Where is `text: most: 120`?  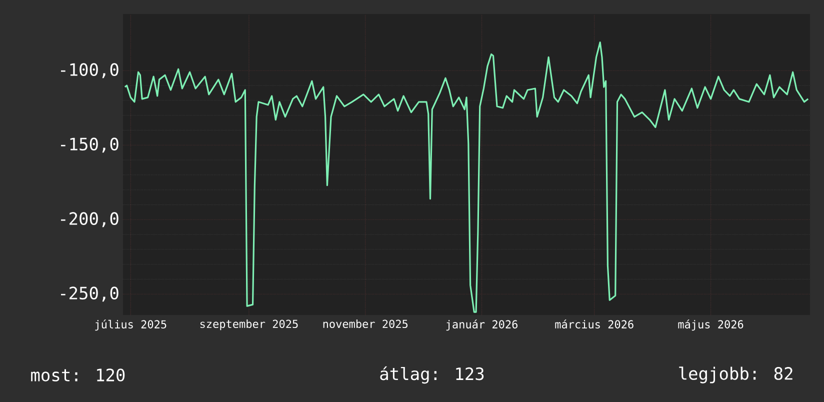 text: most: 120 is located at coordinates (78, 375).